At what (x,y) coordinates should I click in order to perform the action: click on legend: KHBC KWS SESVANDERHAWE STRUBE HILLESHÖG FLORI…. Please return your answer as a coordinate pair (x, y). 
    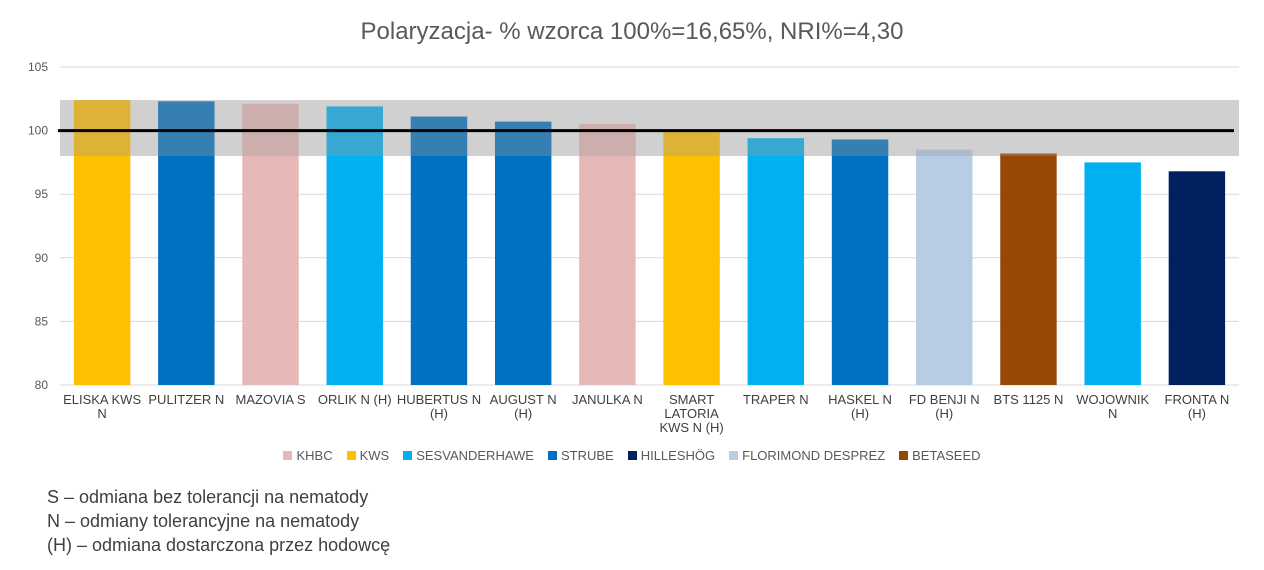
    Looking at the image, I should click on (632, 455).